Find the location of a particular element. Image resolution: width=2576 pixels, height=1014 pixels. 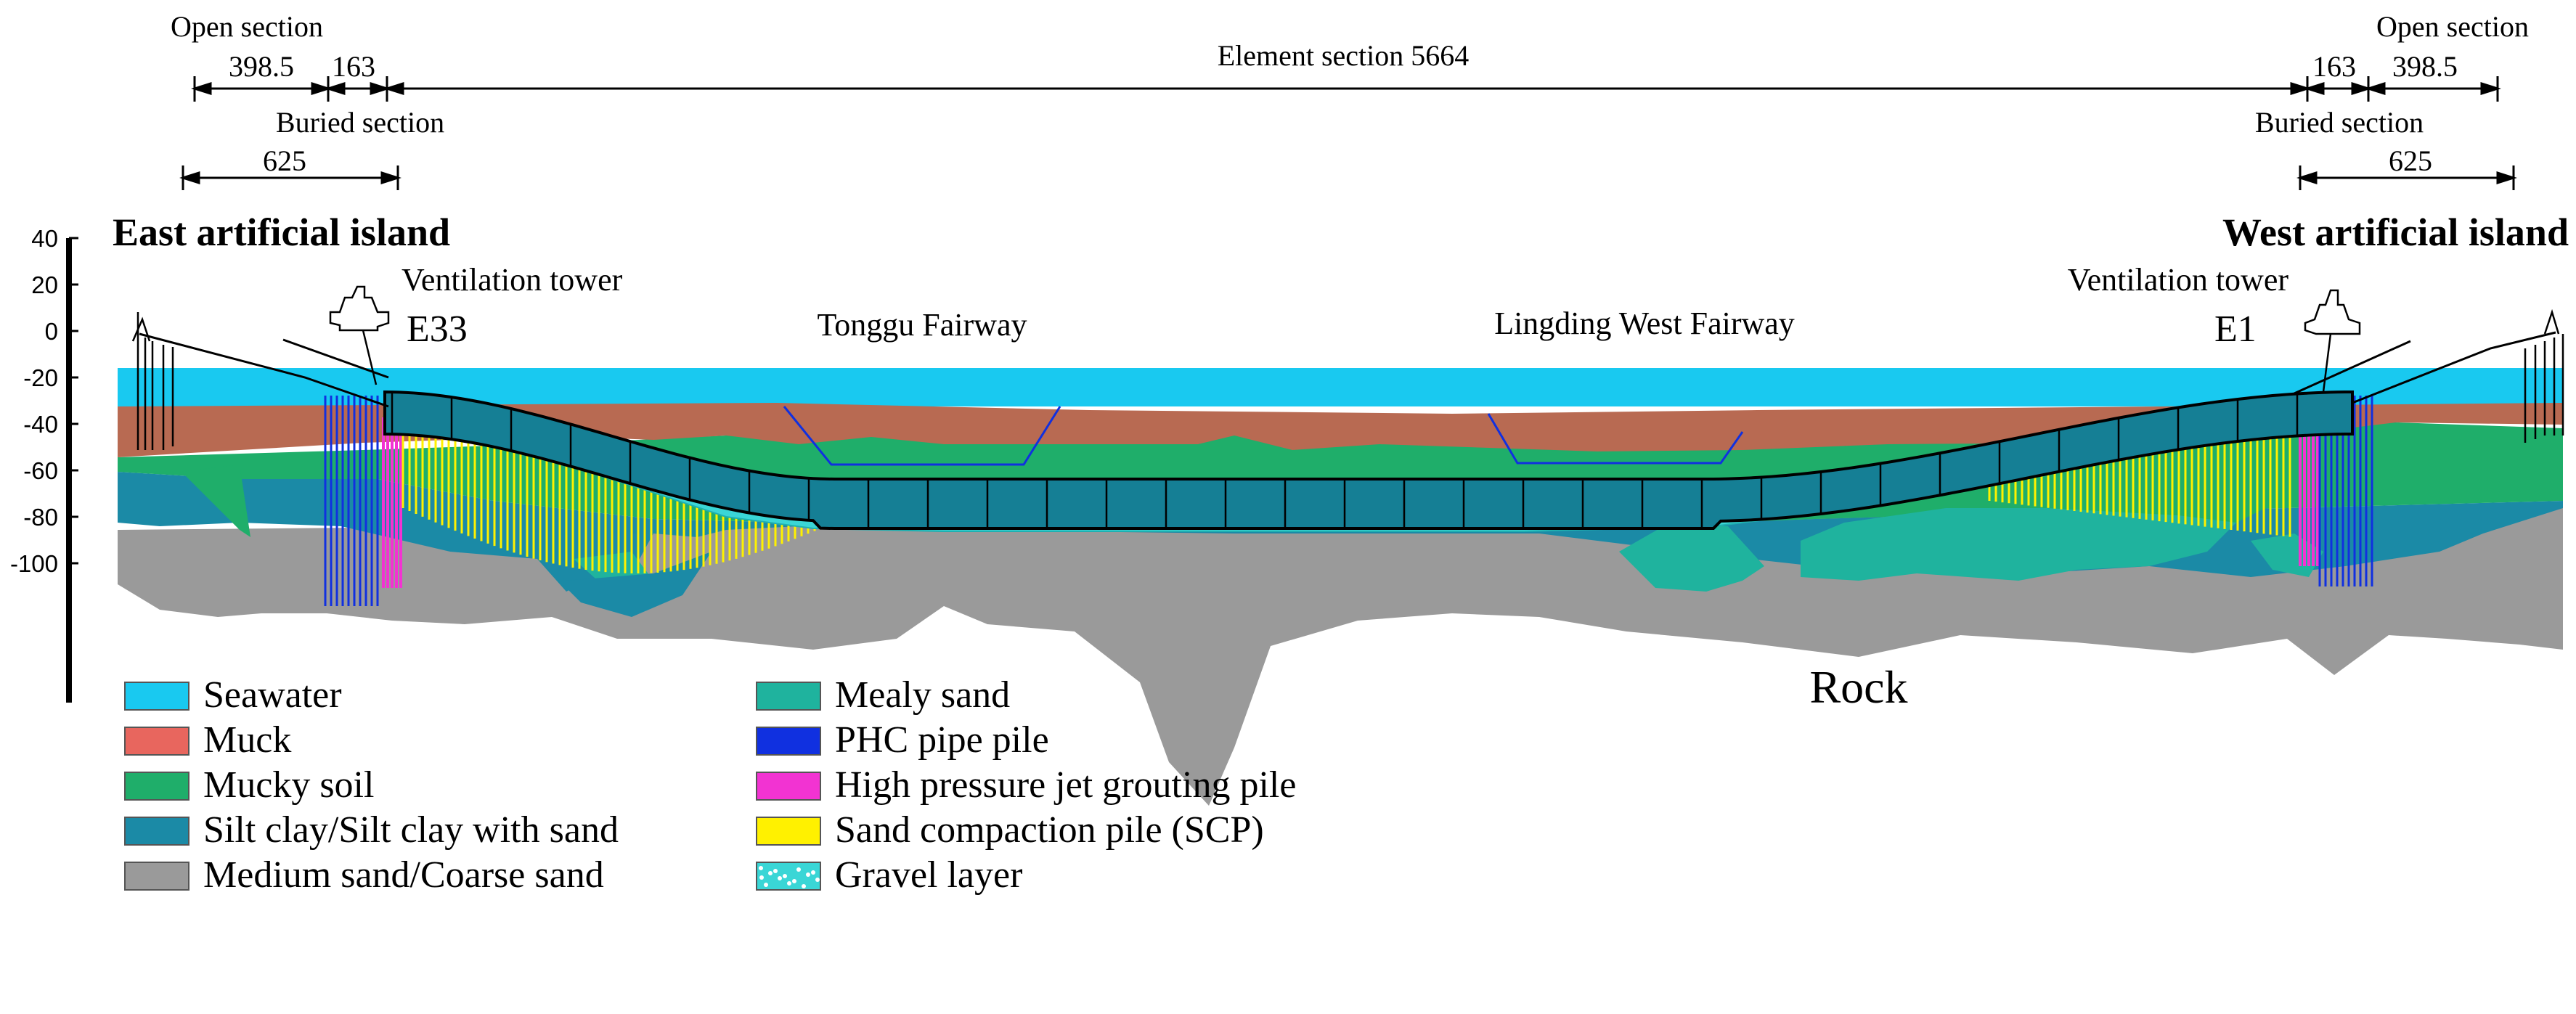

open-length-right-label: 398.5 is located at coordinates (2425, 66).